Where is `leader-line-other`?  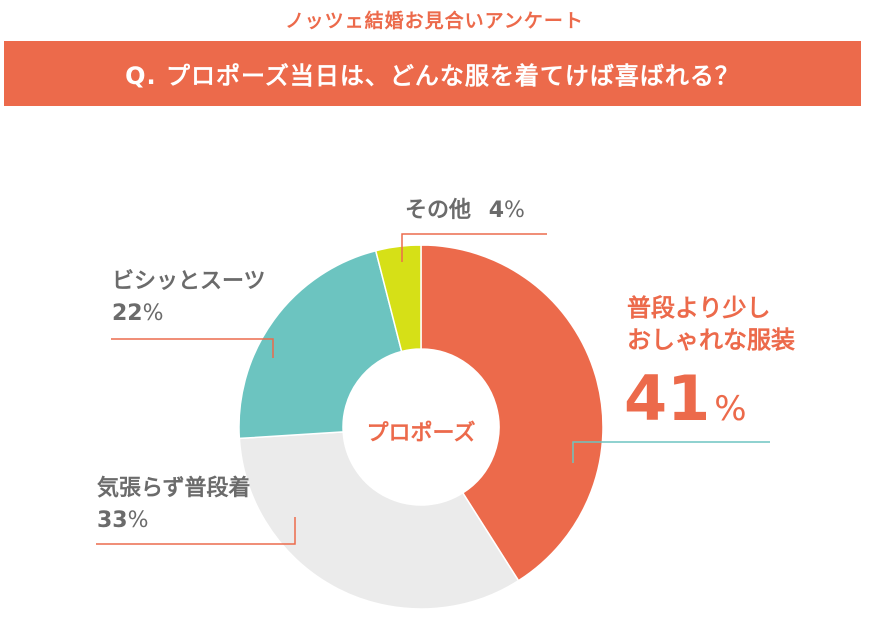 leader-line-other is located at coordinates (474, 247).